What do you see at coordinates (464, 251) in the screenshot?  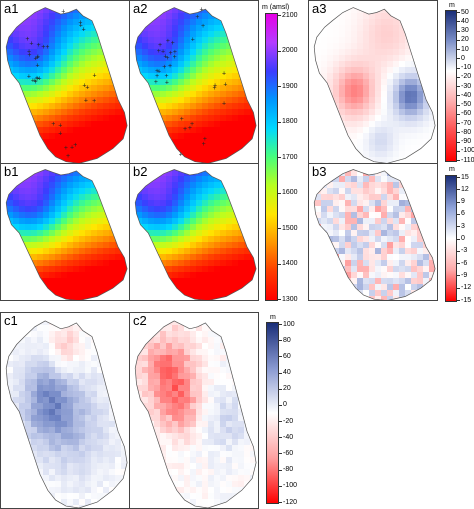 I see `colorbar-tick-label: -3` at bounding box center [464, 251].